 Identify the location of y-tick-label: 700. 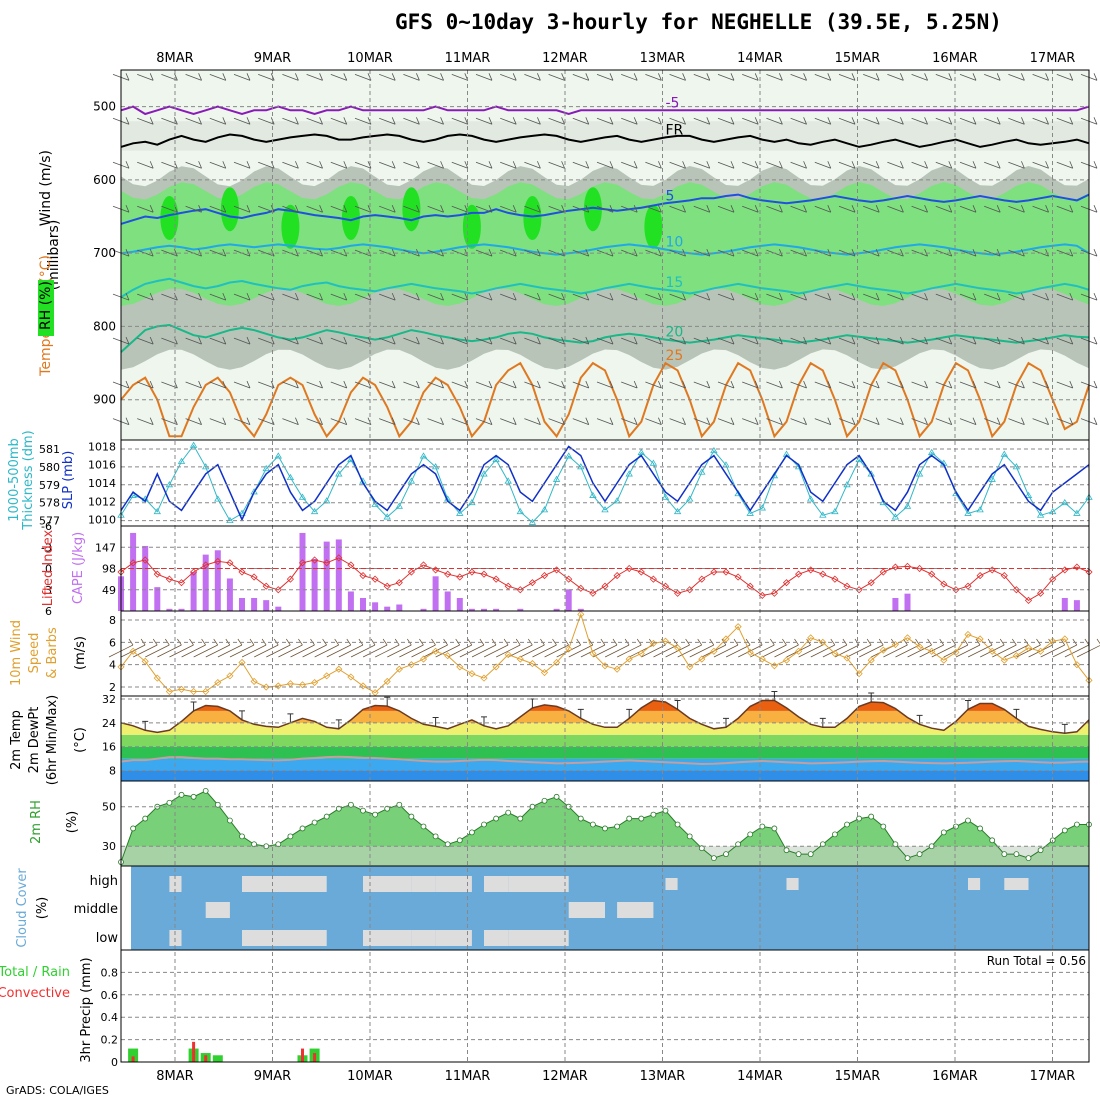
(104, 253).